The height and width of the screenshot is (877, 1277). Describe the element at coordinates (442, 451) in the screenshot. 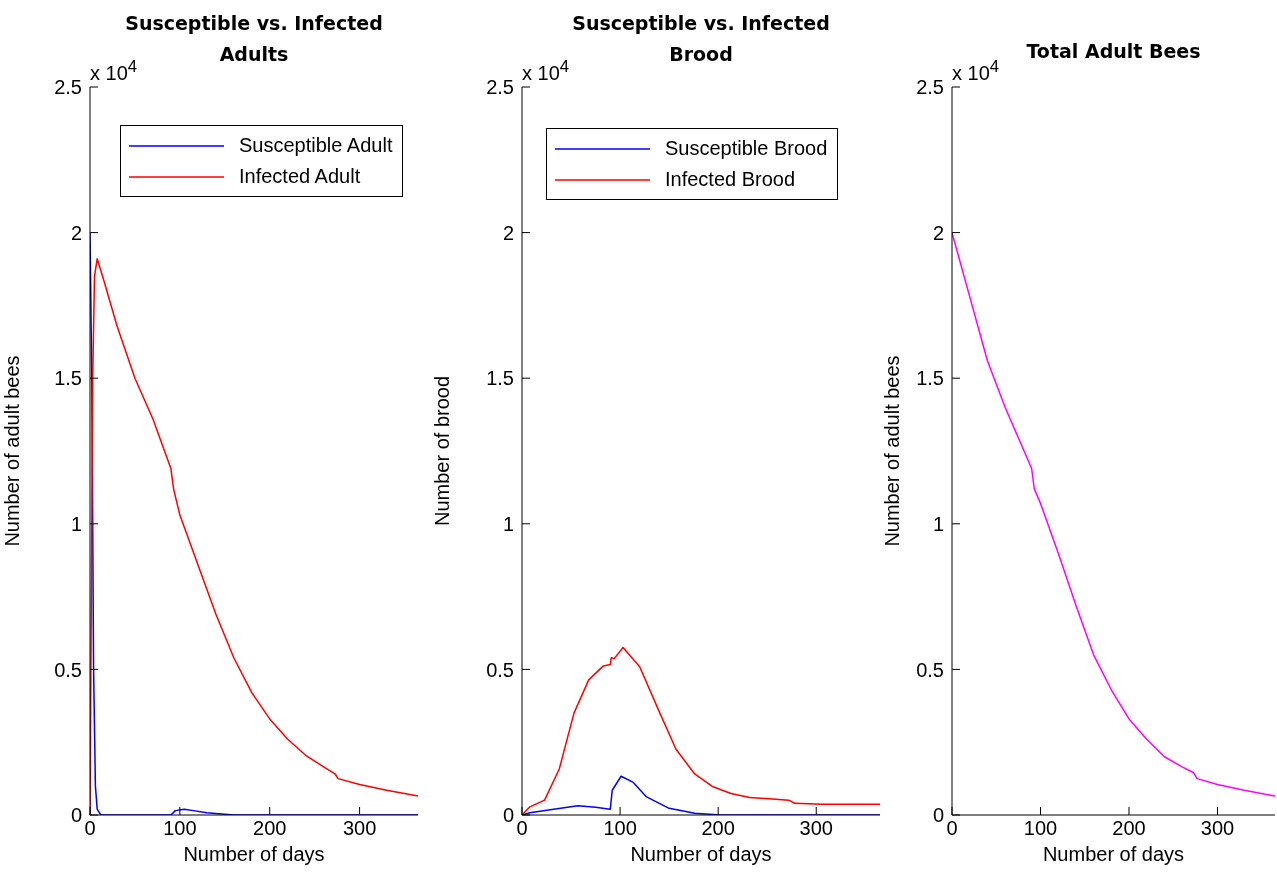

I see `y-axis-title: Number of brood` at that location.